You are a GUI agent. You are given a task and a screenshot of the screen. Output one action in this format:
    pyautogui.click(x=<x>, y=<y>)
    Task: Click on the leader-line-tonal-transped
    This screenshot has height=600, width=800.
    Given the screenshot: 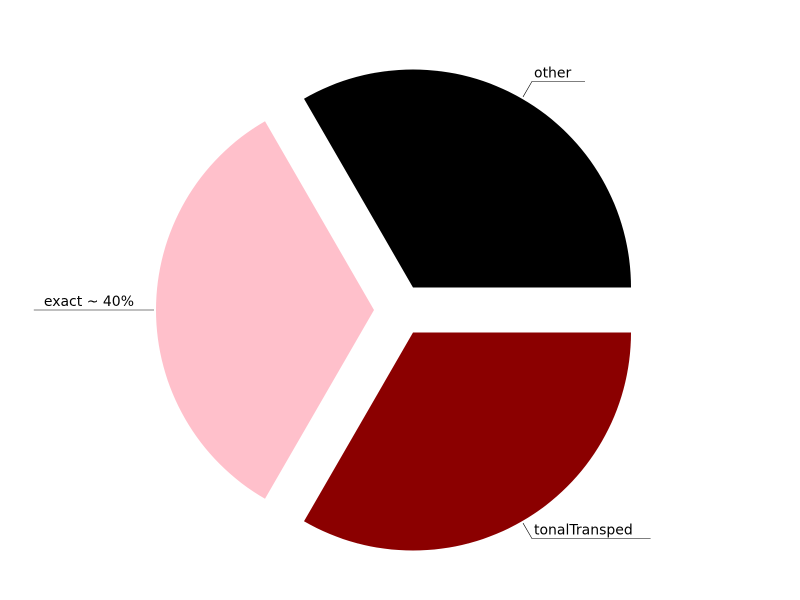 What is the action you would take?
    pyautogui.click(x=586, y=530)
    